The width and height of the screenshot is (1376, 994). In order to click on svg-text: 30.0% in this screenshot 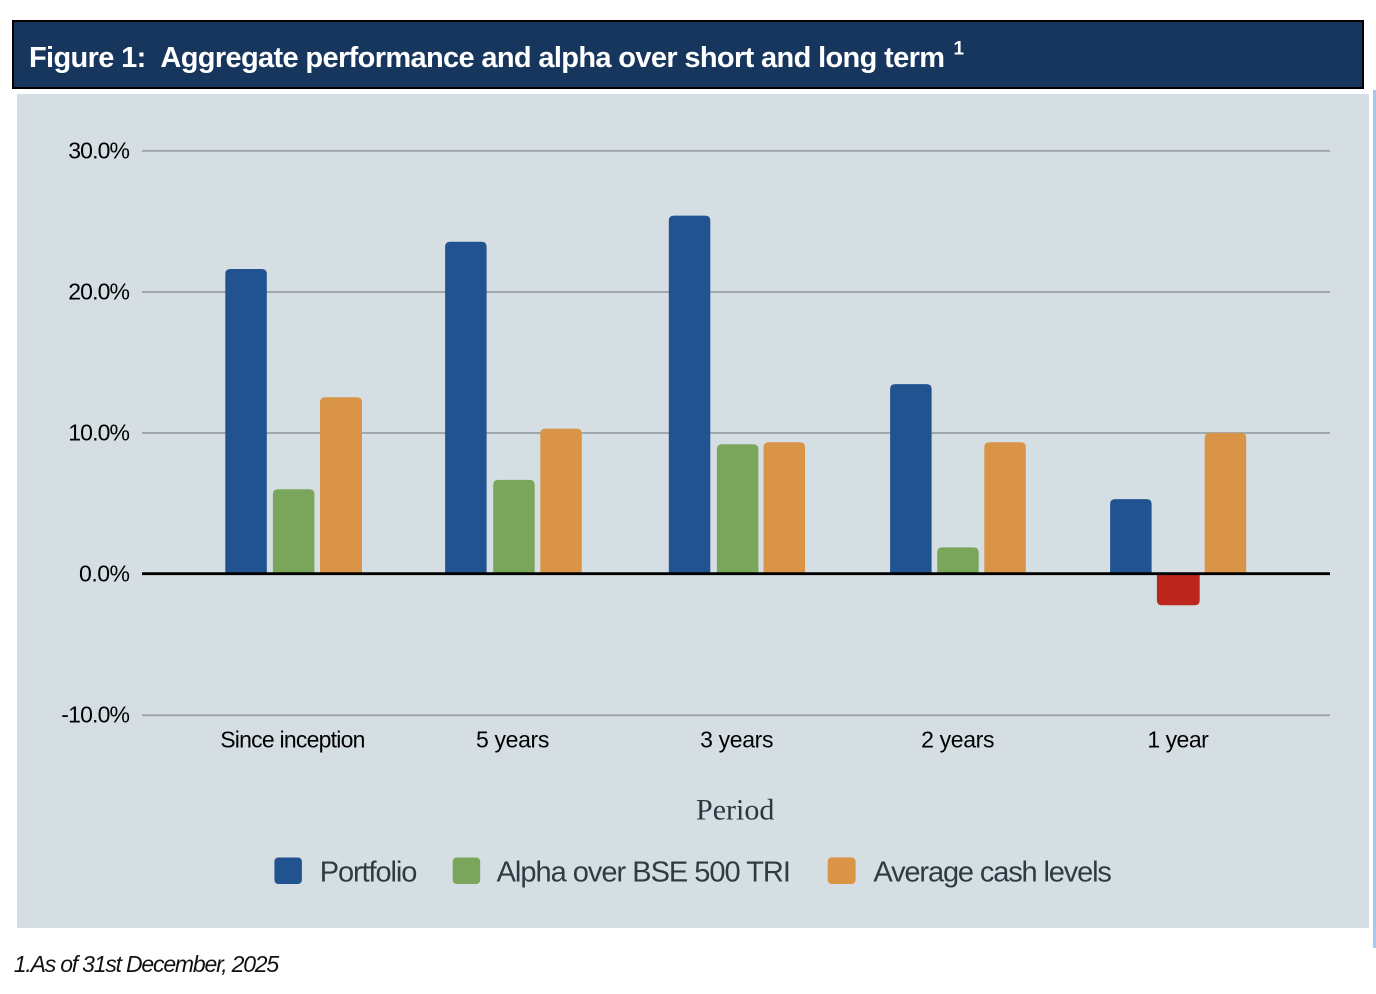, I will do `click(99, 150)`.